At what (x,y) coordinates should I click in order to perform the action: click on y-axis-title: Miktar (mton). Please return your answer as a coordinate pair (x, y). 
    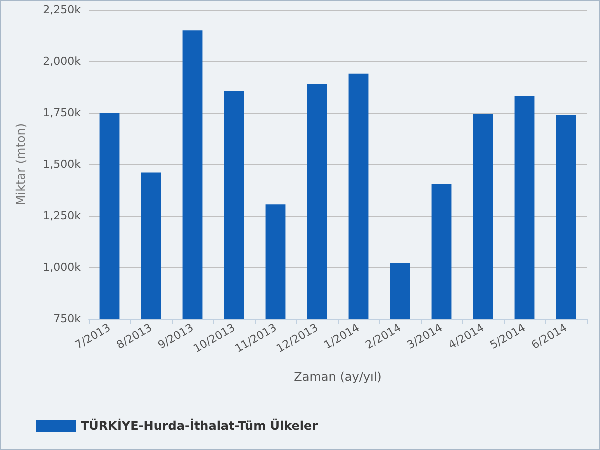
    Looking at the image, I should click on (21, 164).